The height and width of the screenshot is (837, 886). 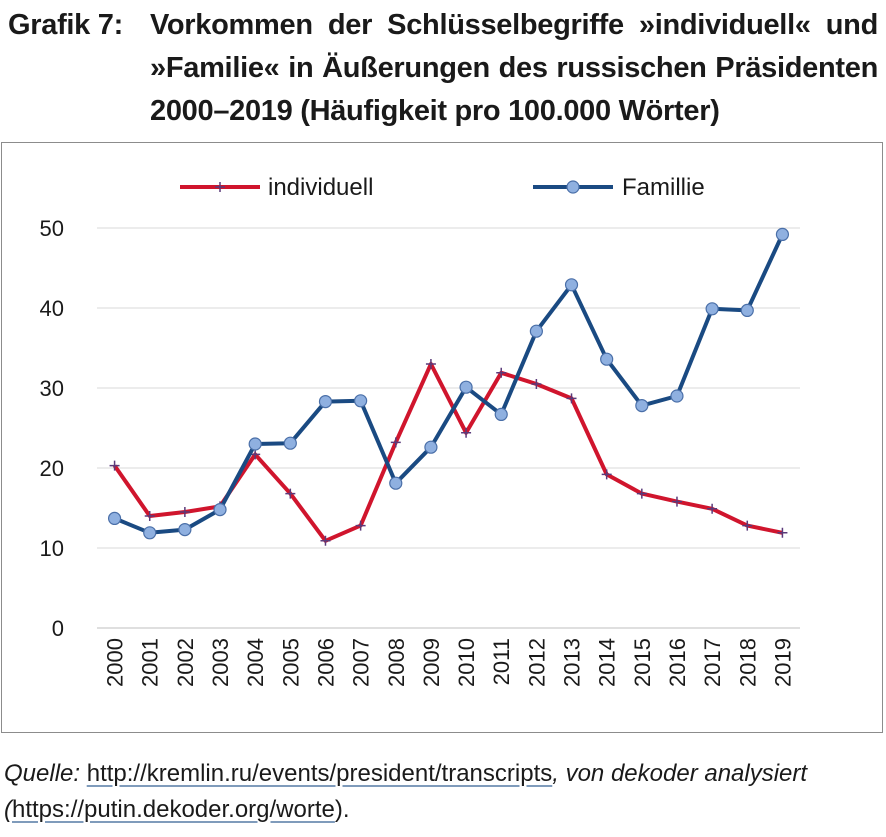 I want to click on y-tick-label: 20, so click(x=52, y=468).